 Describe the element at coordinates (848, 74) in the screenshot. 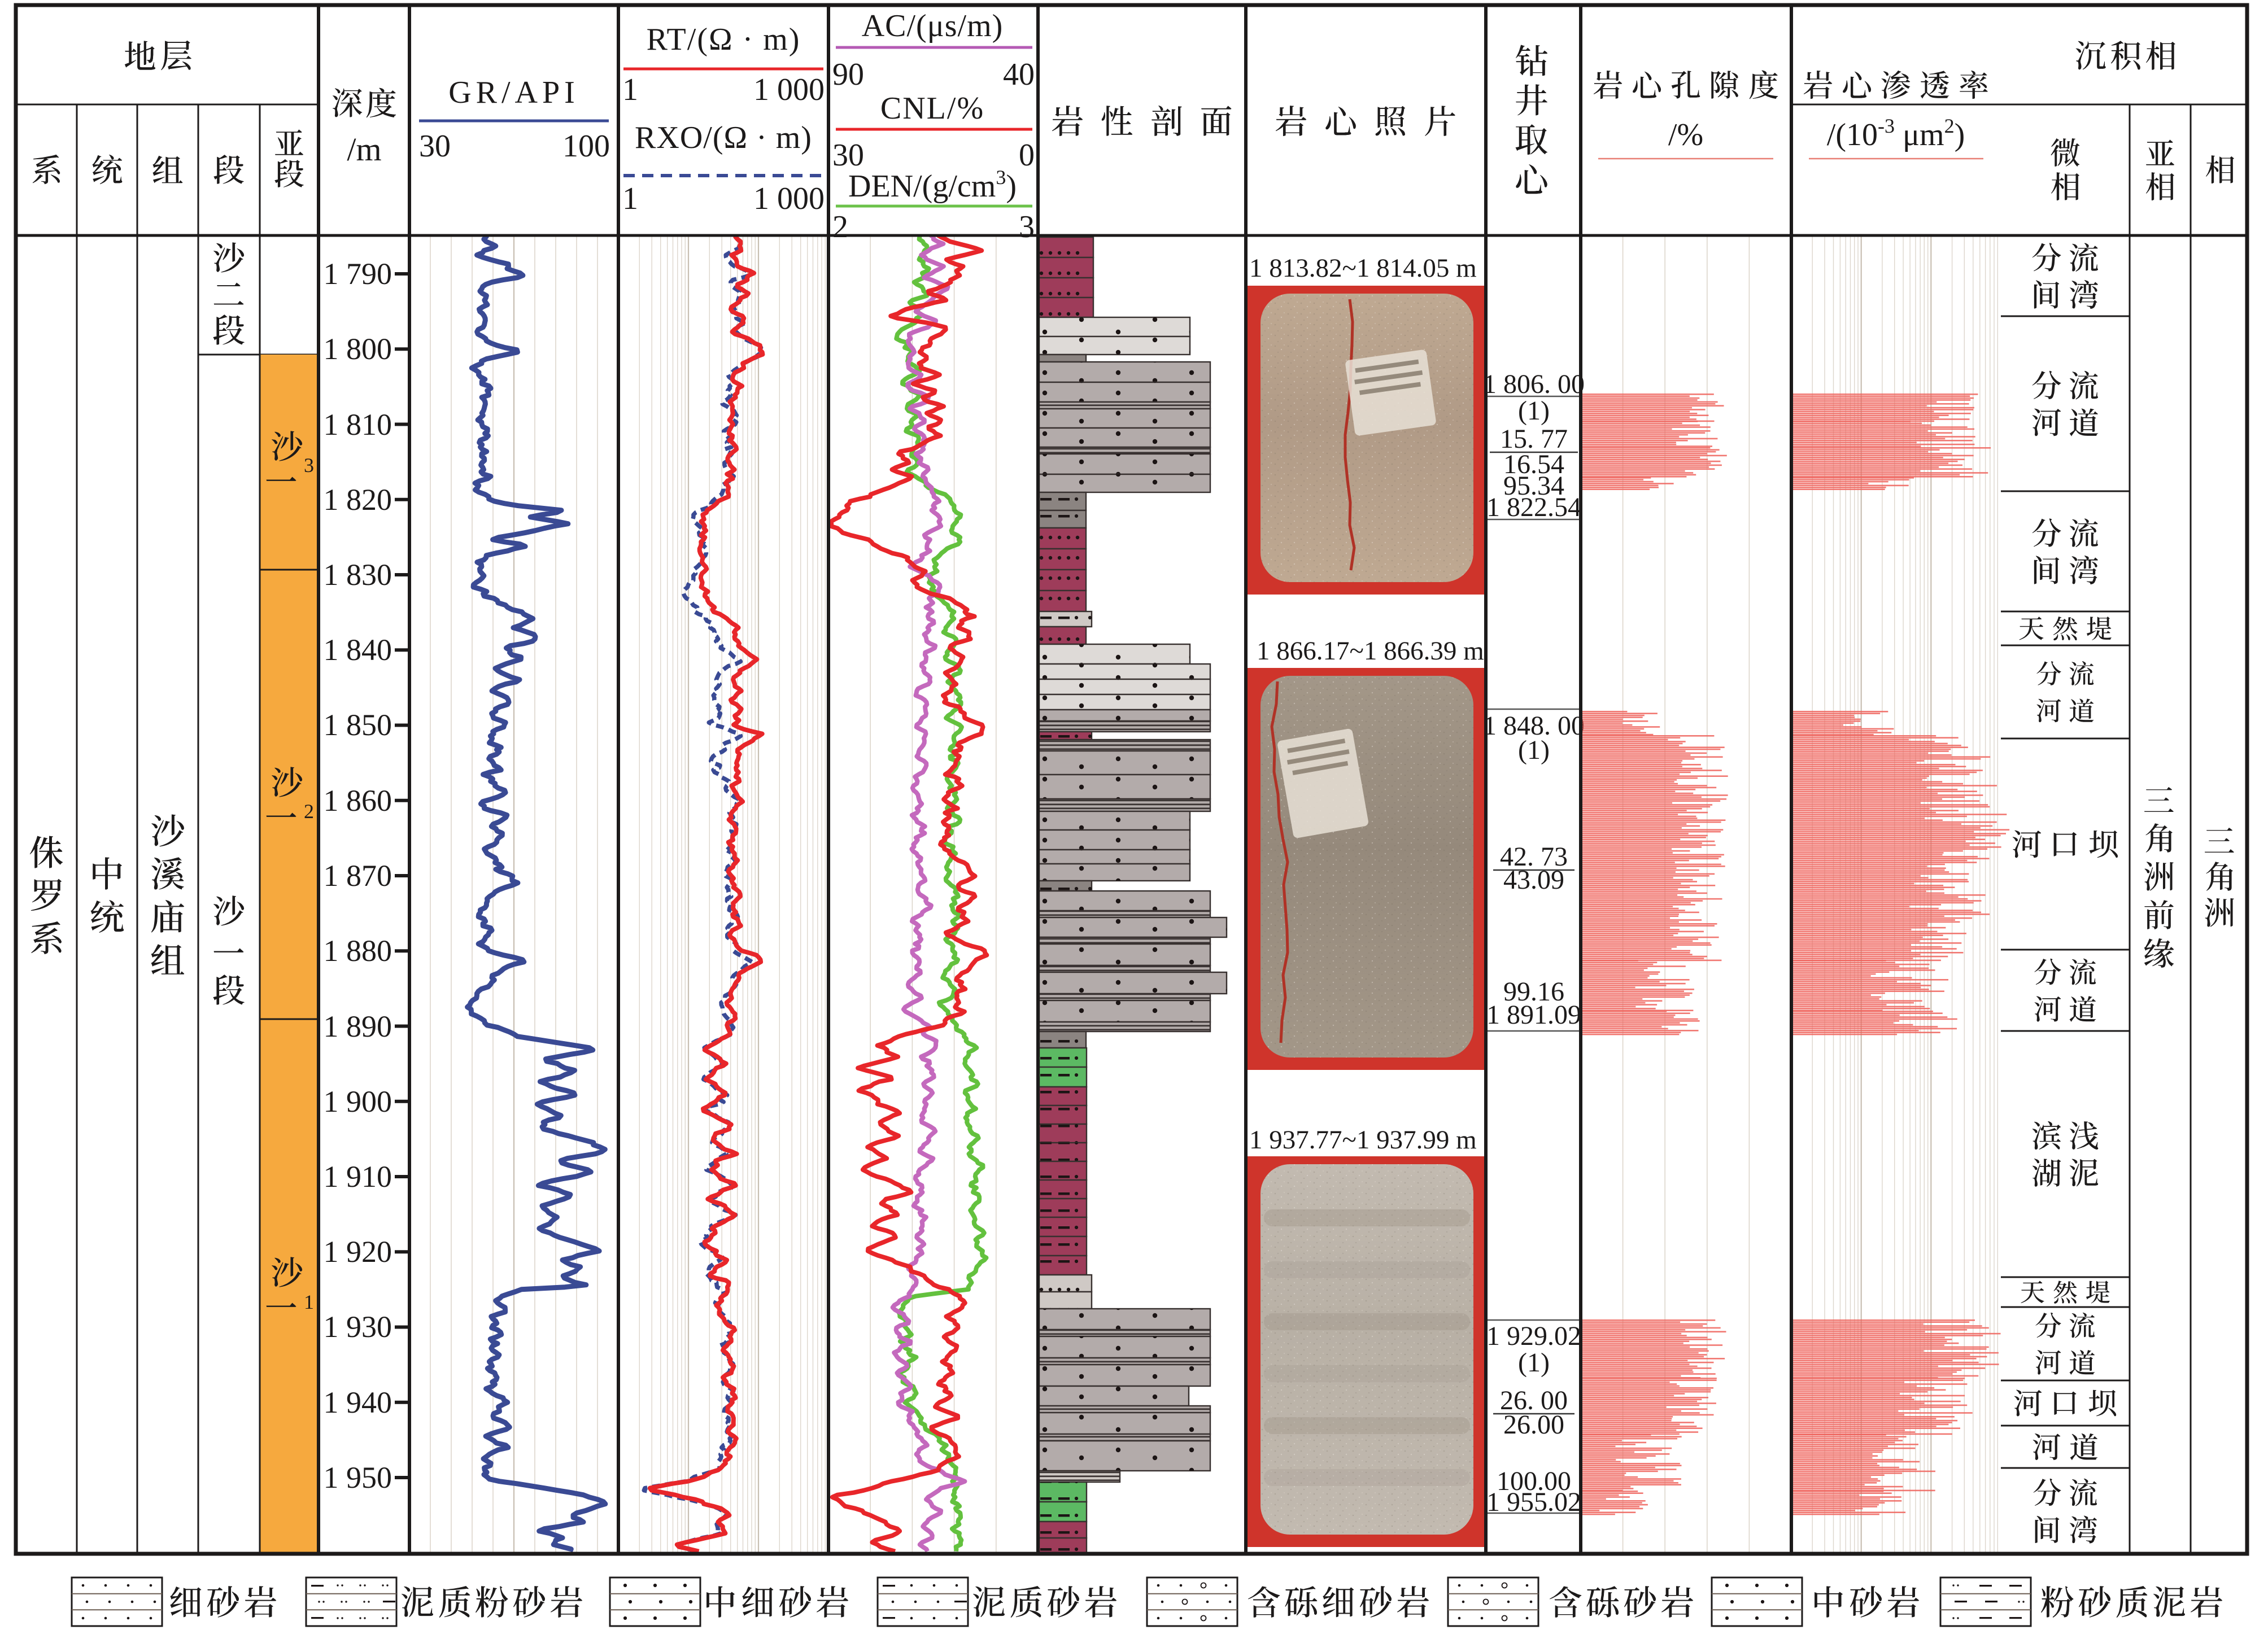

I see `svg-text: 90` at that location.